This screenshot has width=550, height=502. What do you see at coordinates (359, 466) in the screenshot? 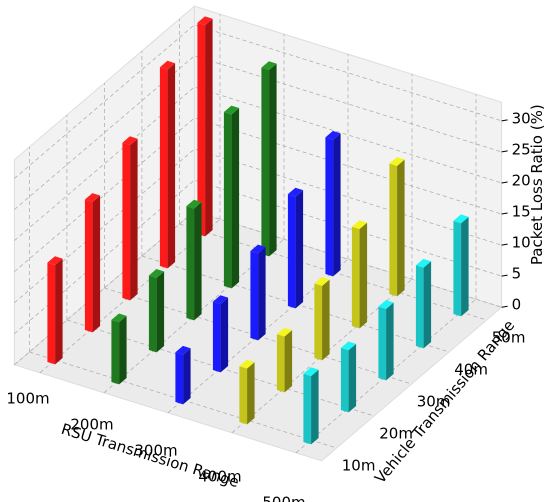
I see `y-tick-label: 10m` at bounding box center [359, 466].